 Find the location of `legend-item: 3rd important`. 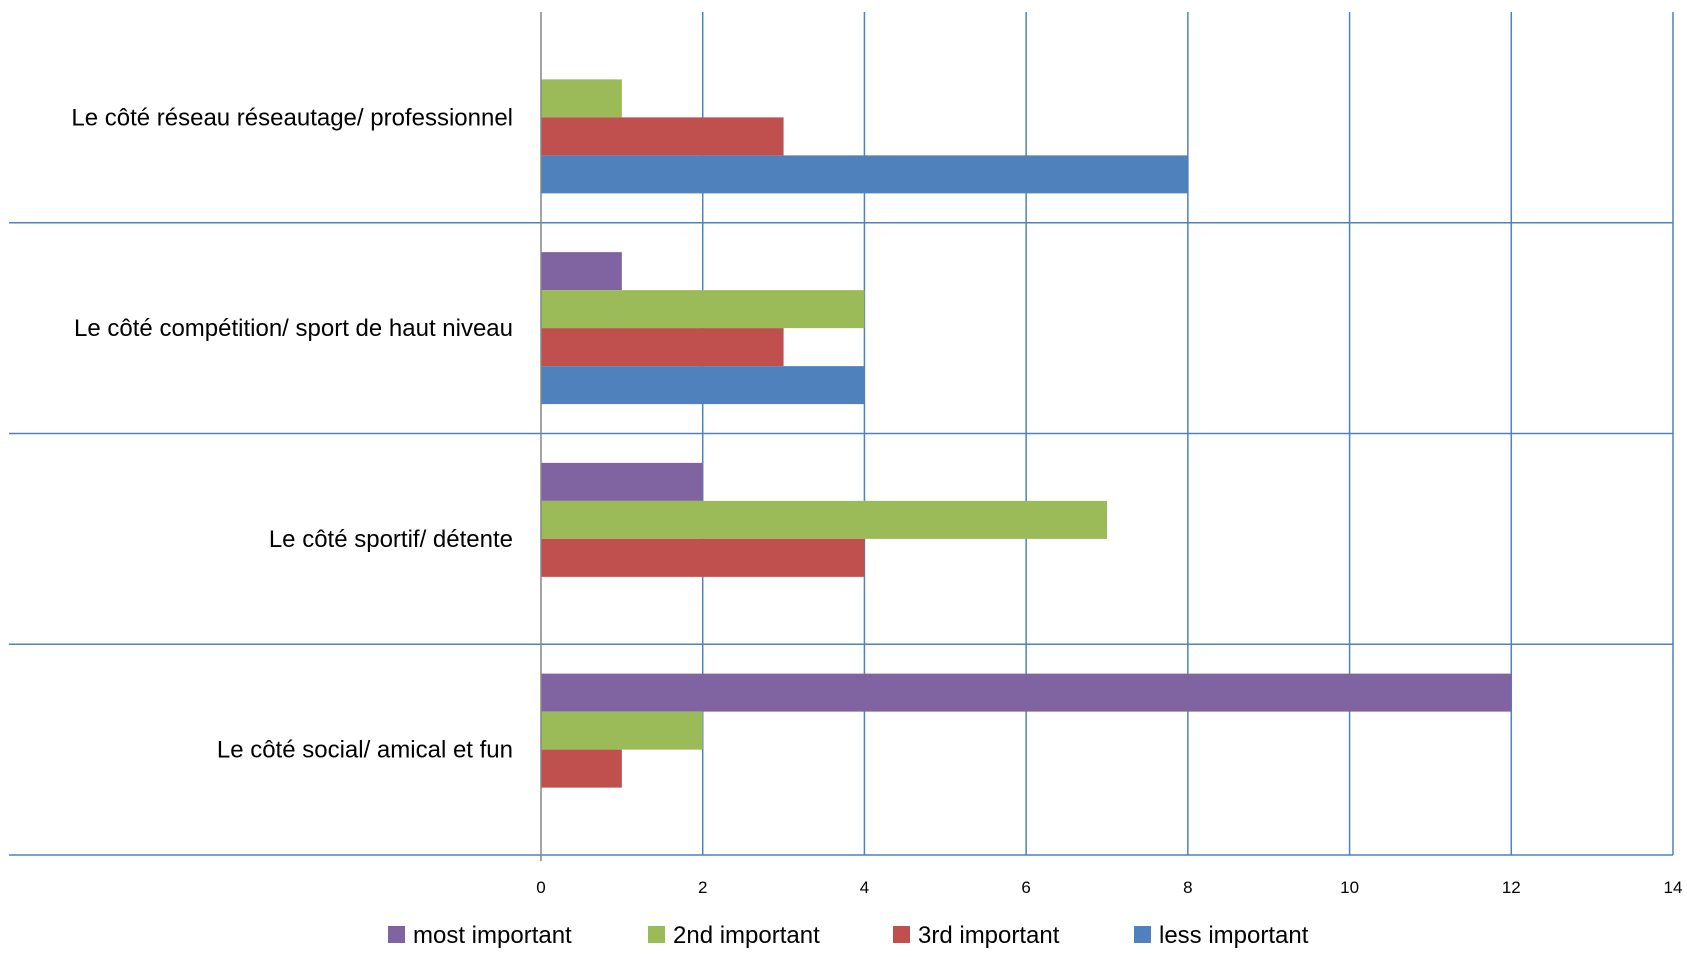

legend-item: 3rd important is located at coordinates (976, 935).